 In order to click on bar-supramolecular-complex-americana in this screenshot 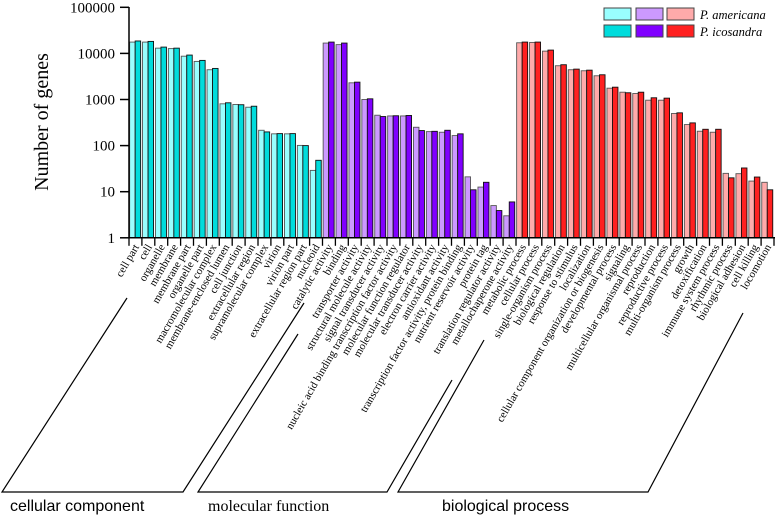, I will do `click(261, 184)`.